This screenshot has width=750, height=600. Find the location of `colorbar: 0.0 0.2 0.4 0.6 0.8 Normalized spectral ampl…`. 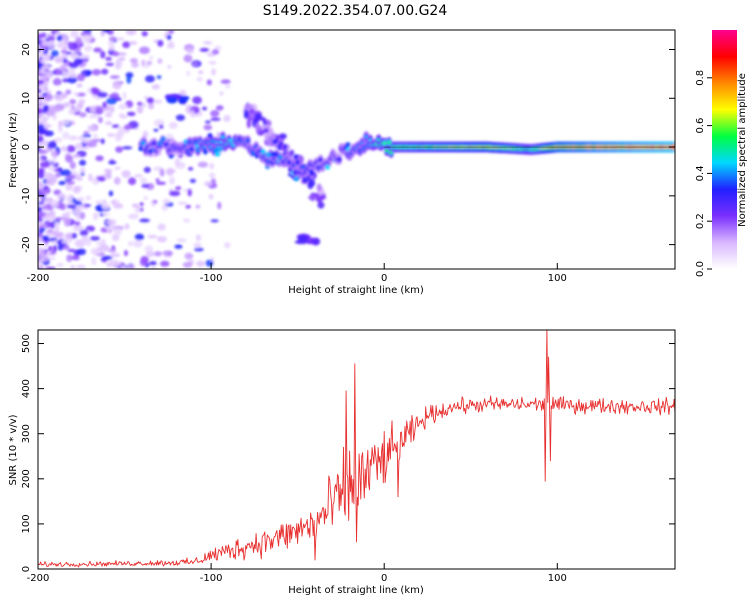

colorbar: 0.0 0.2 0.4 0.6 0.8 Normalized spectral ampl… is located at coordinates (721, 153).